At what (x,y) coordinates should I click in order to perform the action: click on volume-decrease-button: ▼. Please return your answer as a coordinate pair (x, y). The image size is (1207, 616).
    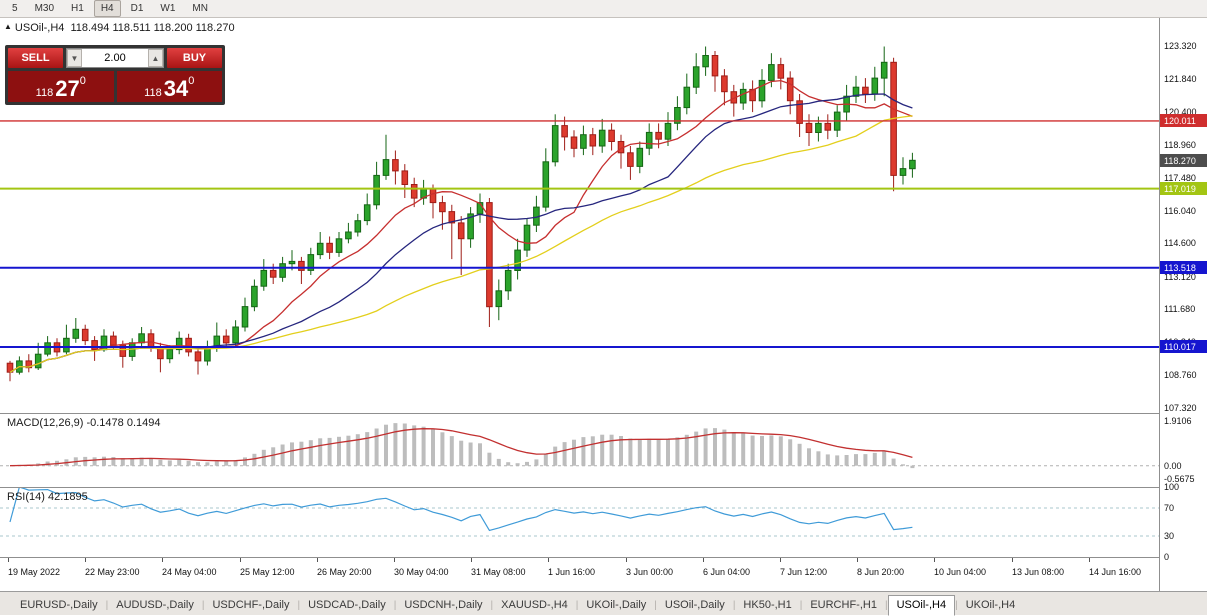
    Looking at the image, I should click on (74, 58).